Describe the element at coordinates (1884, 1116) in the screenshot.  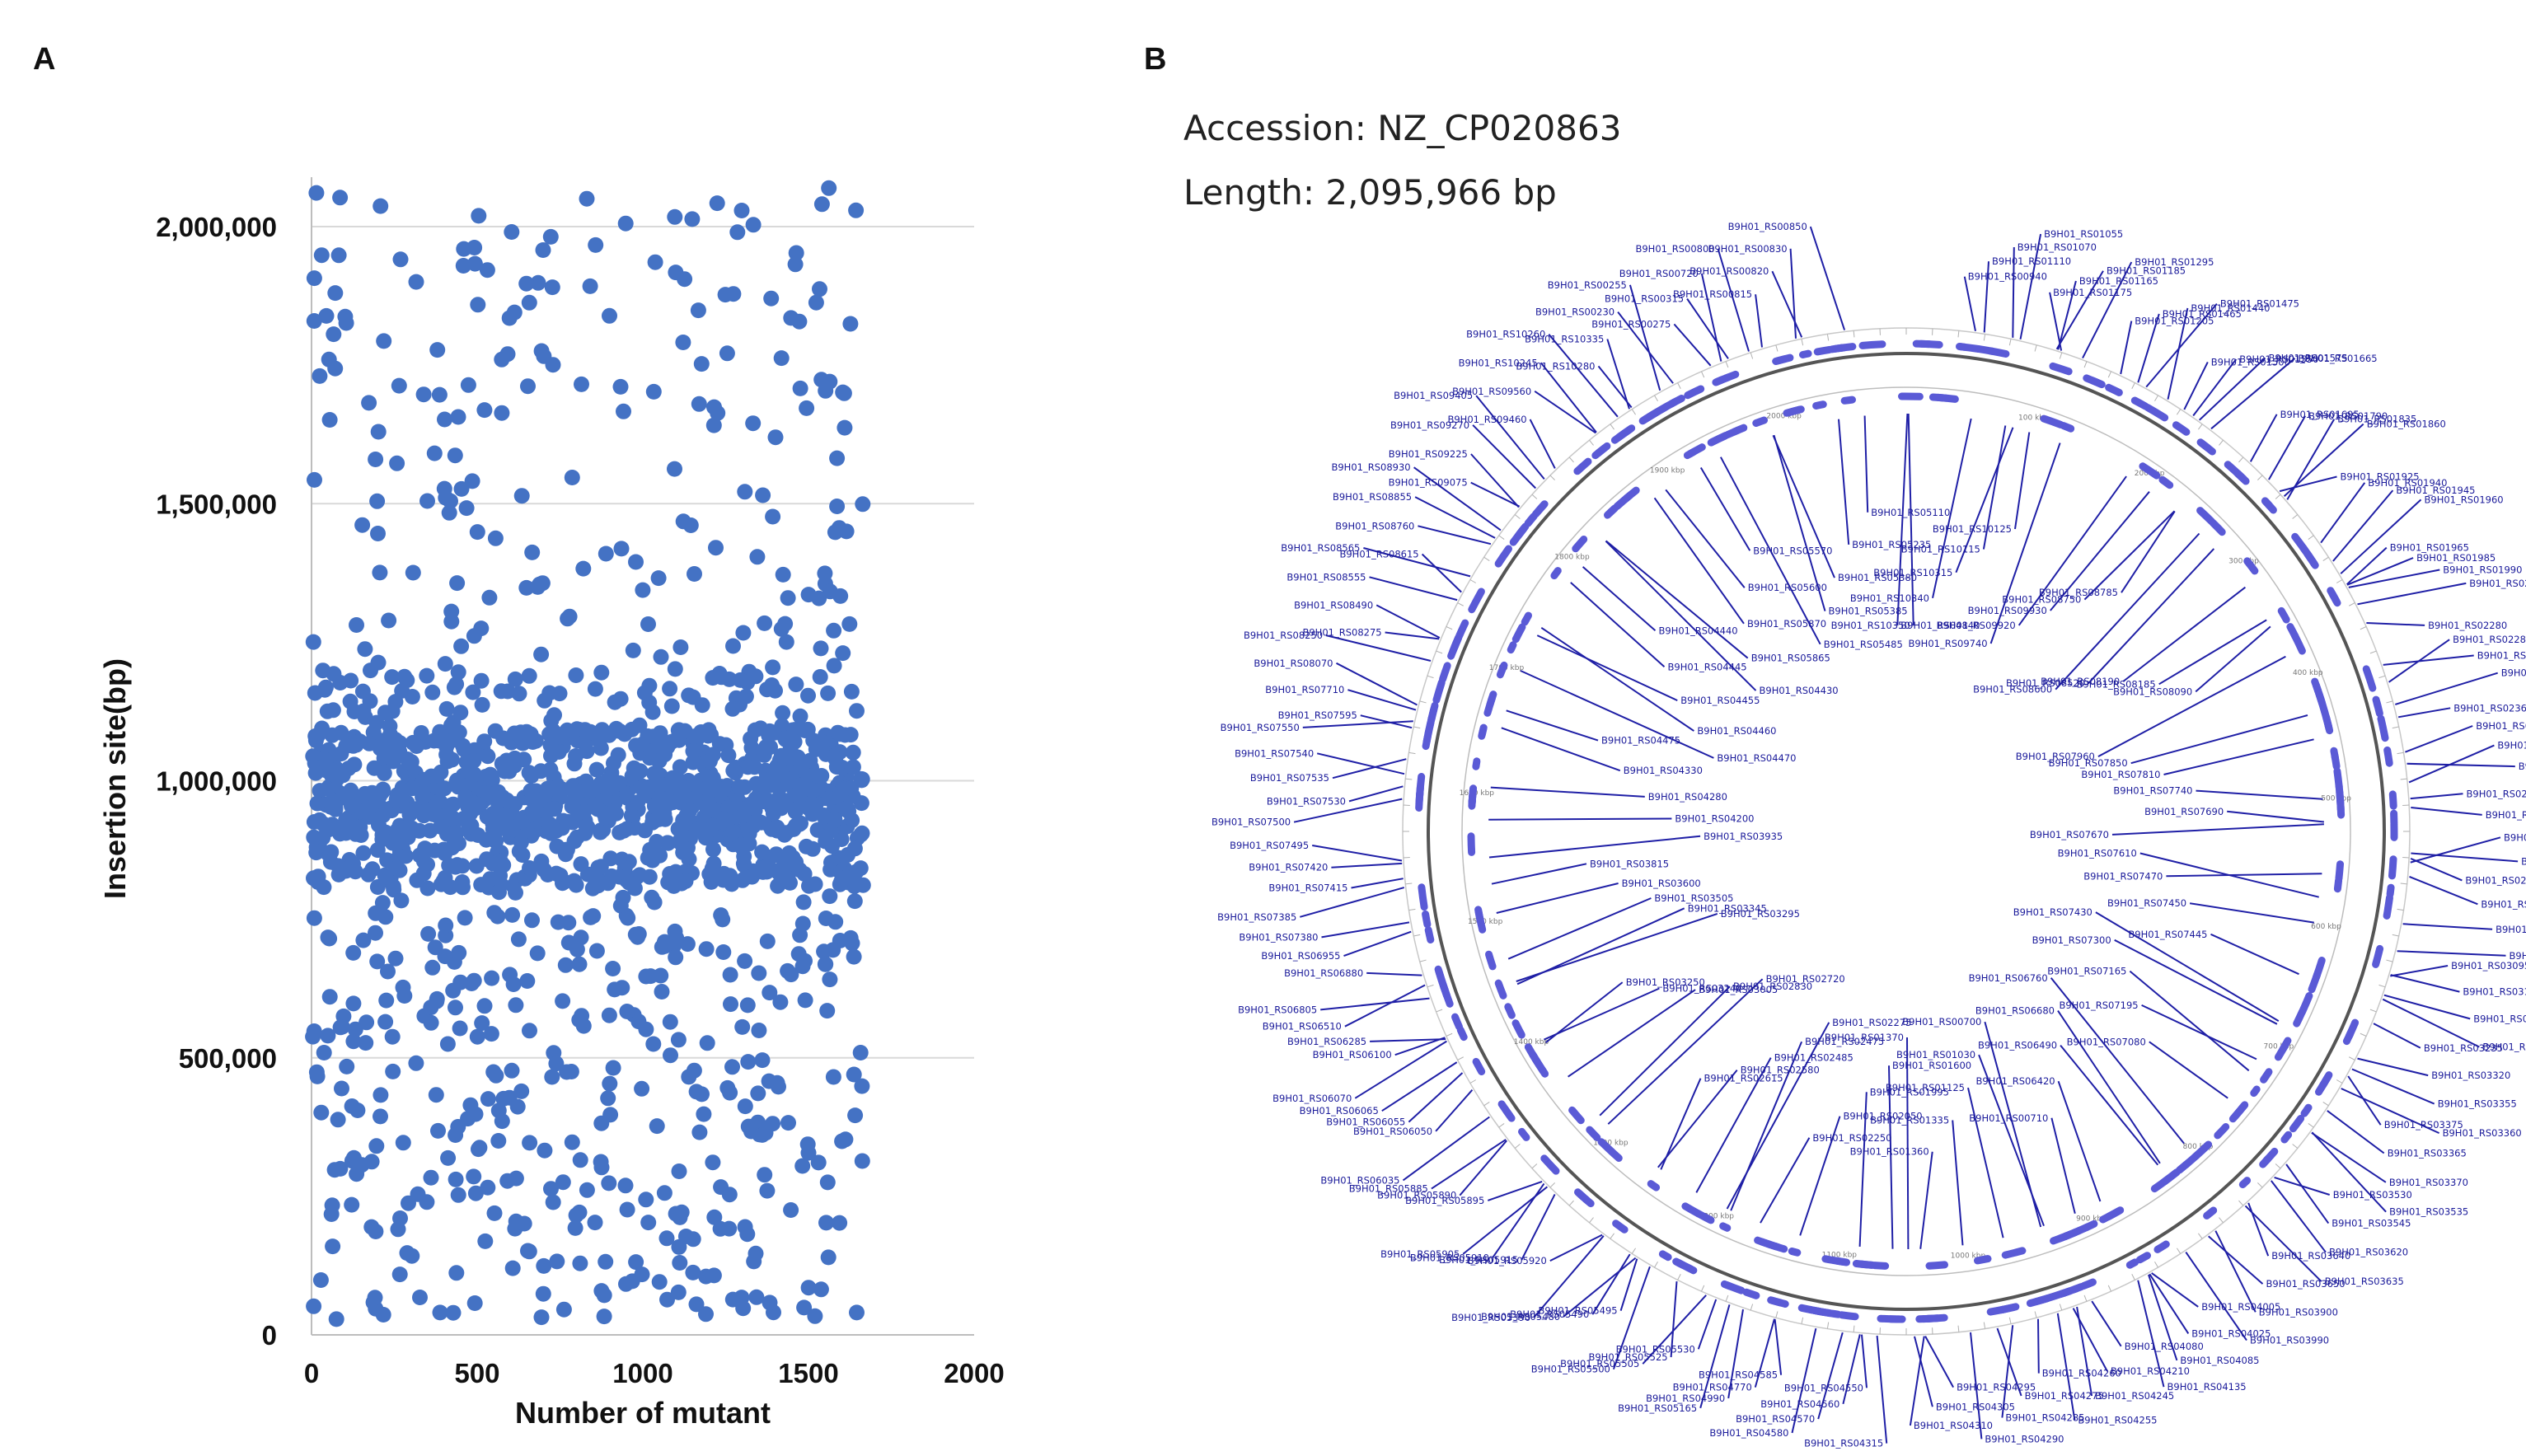
I see `gene-label: B9H01_RS02050` at that location.